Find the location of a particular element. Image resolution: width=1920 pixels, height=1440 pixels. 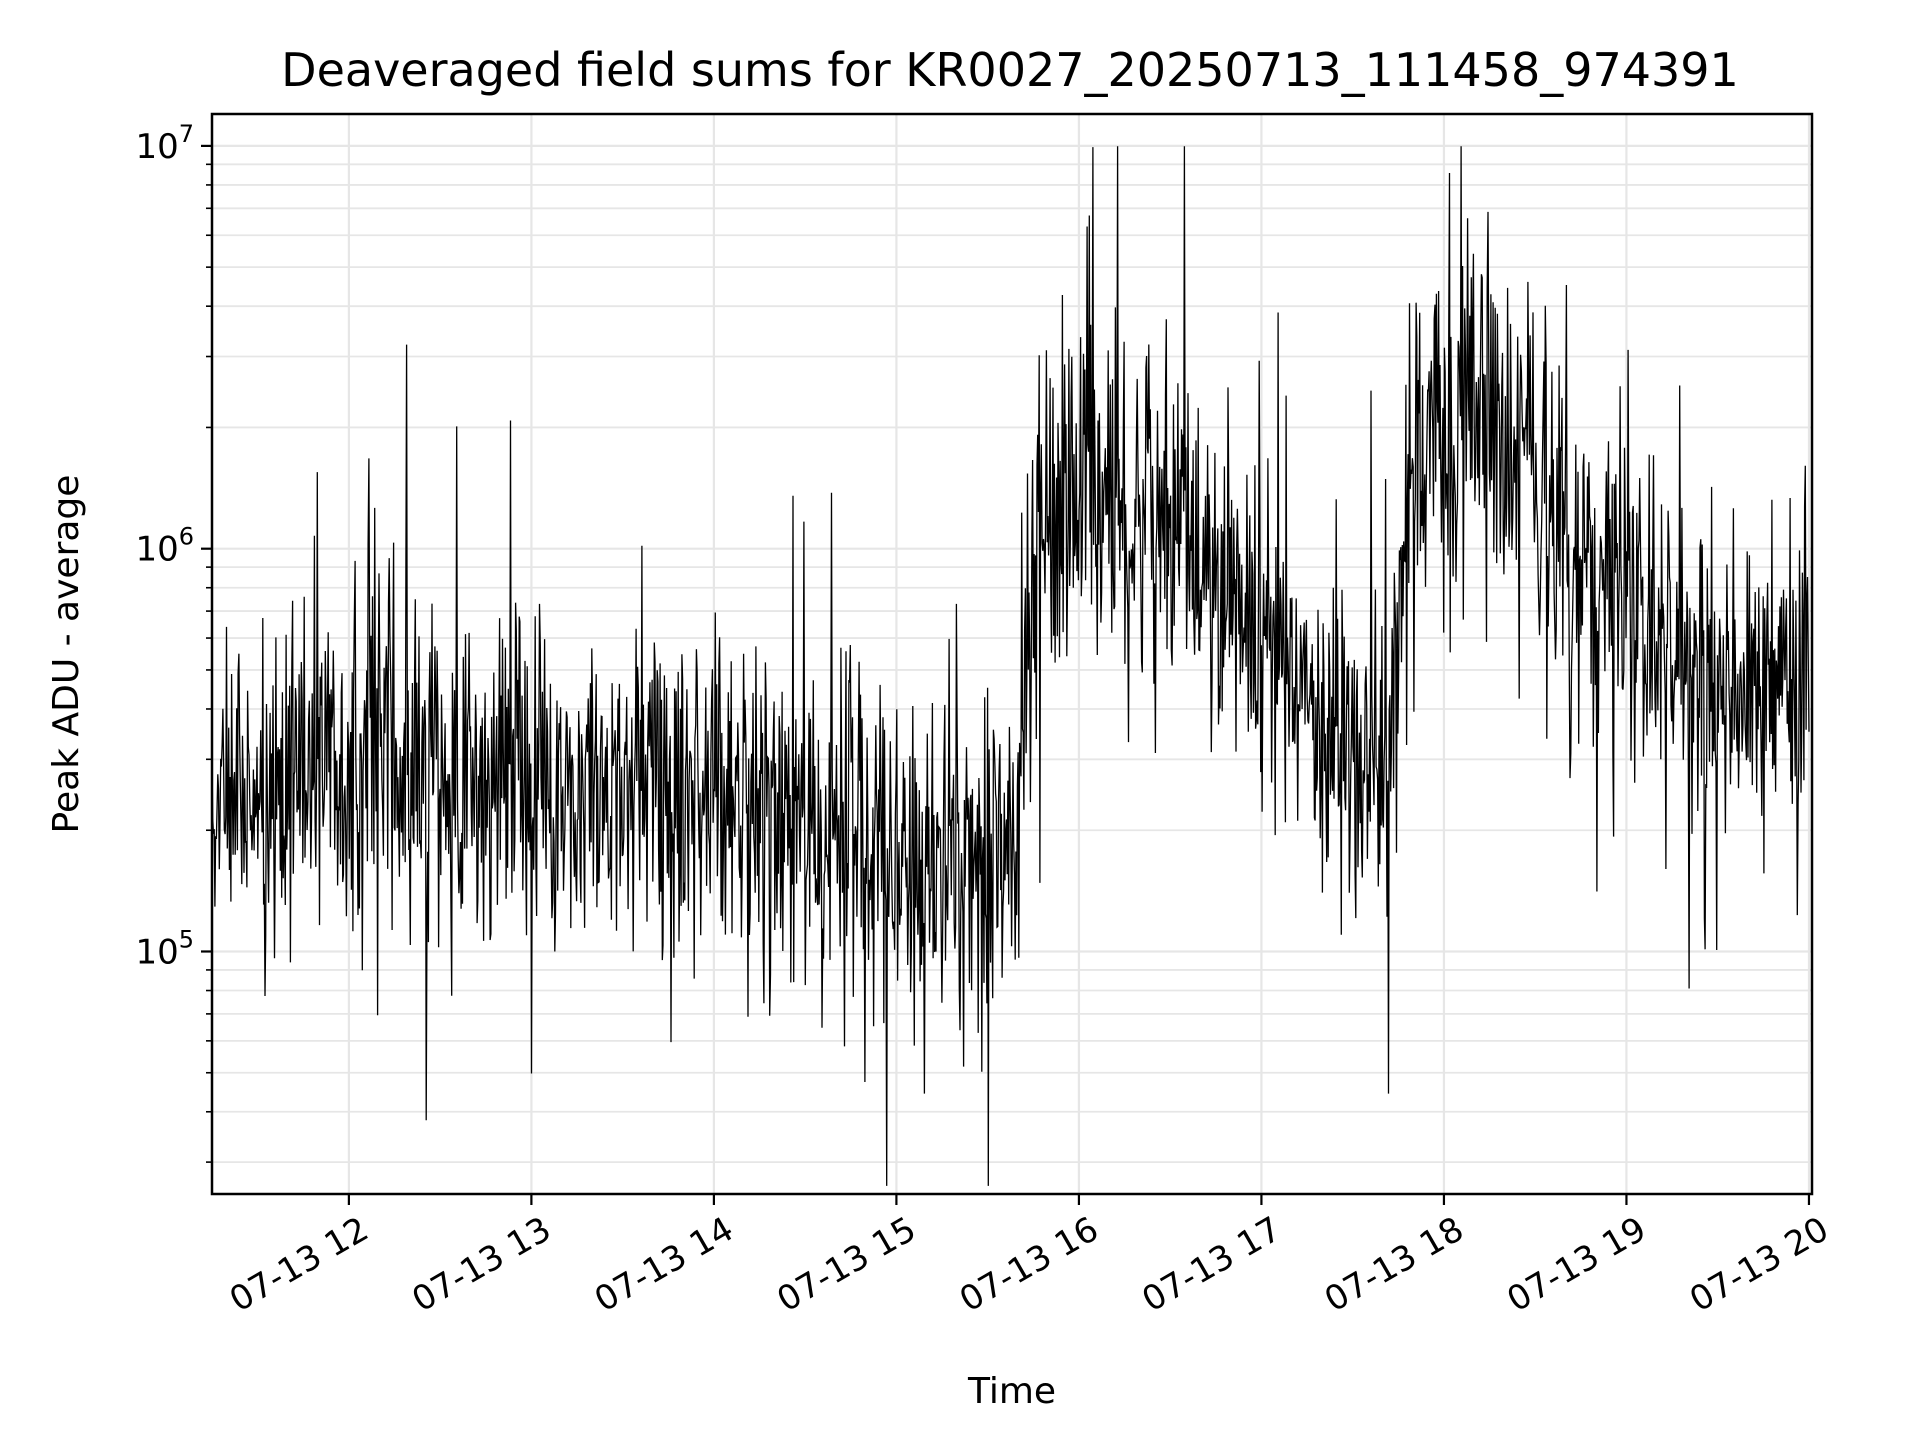

y-tick-label: 10⁵ is located at coordinates (164, 948).